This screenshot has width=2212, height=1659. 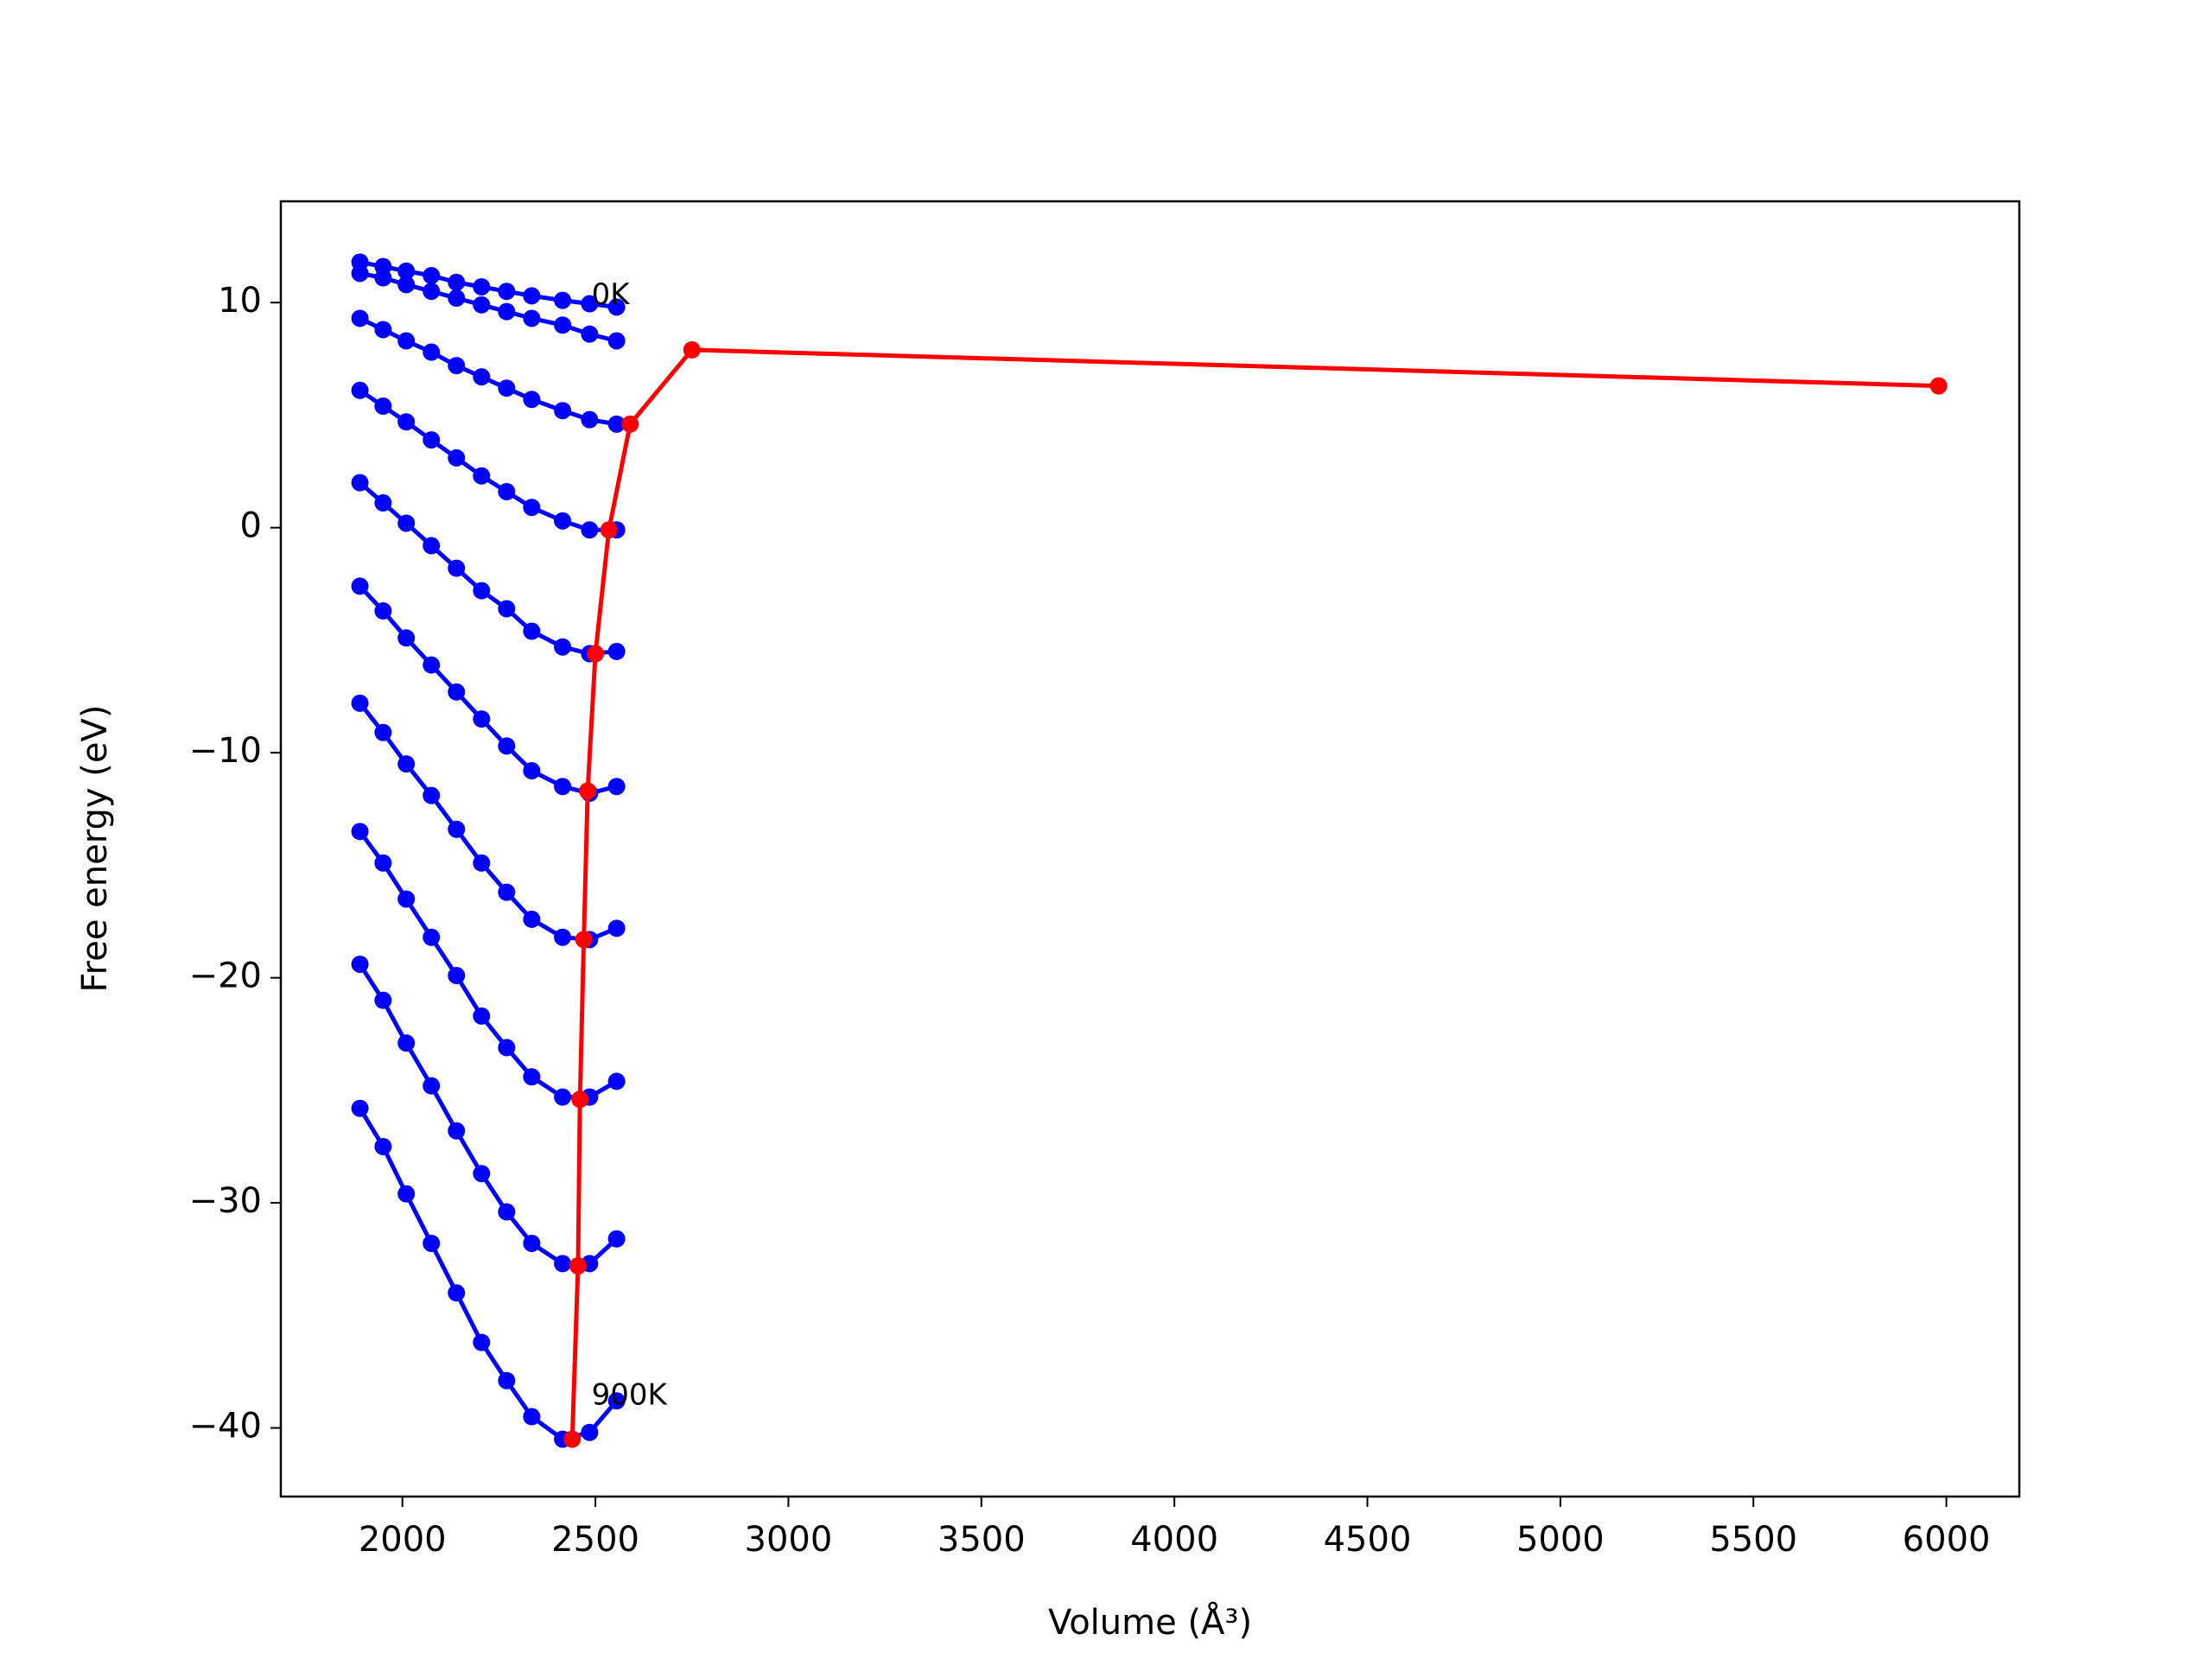 I want to click on x-tick-label: 6000, so click(x=1947, y=1540).